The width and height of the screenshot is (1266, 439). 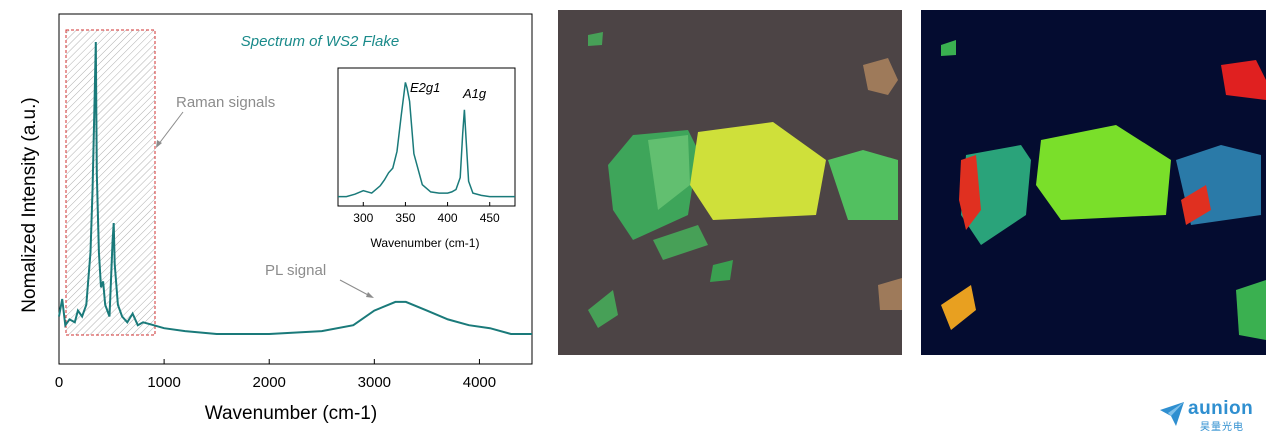 I want to click on inset-x-tick-label: 350, so click(x=405, y=218).